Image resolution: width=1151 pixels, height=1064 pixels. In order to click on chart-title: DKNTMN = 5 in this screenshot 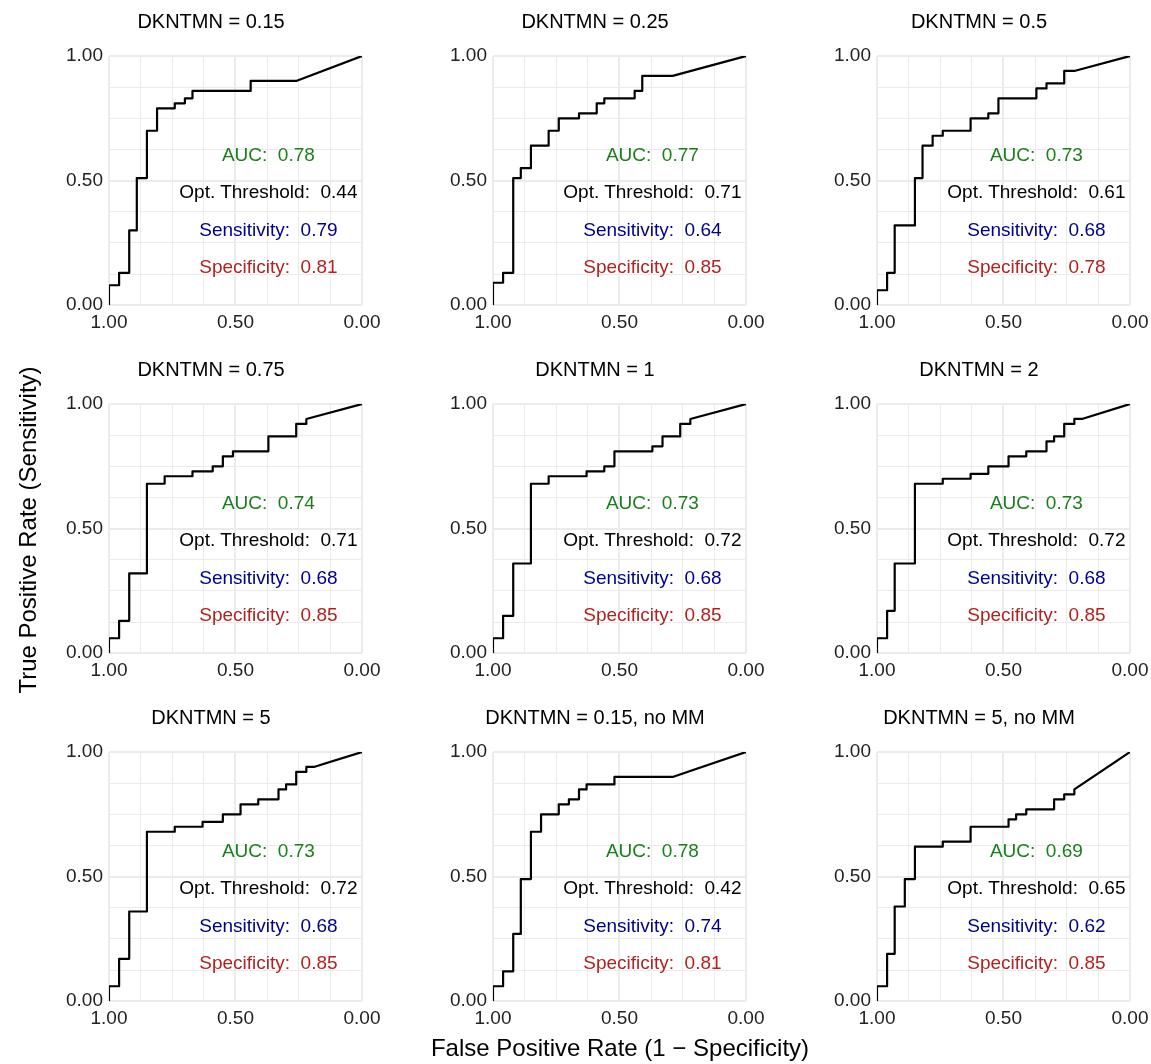, I will do `click(211, 716)`.